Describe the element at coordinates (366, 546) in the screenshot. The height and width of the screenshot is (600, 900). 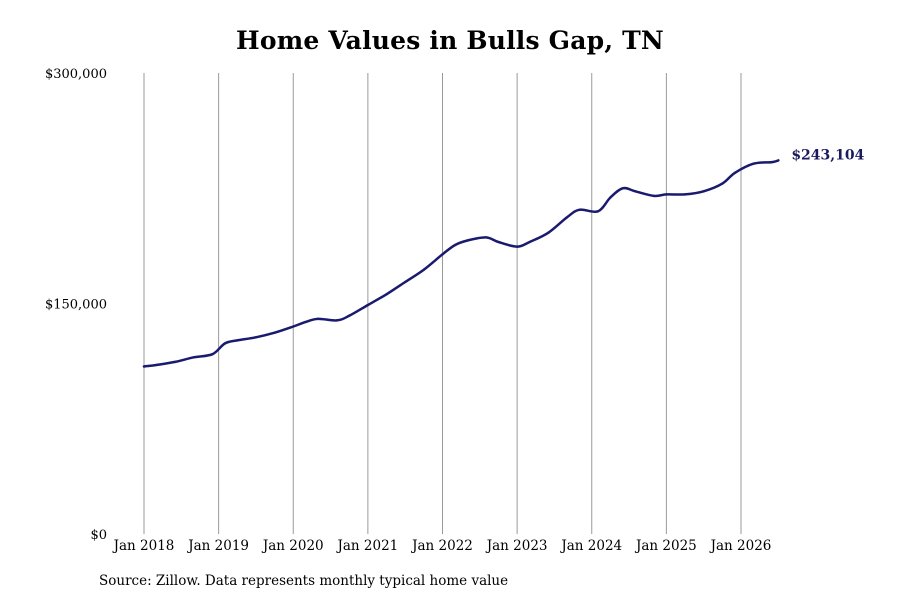
I see `x-tick-label: Jan 2021` at that location.